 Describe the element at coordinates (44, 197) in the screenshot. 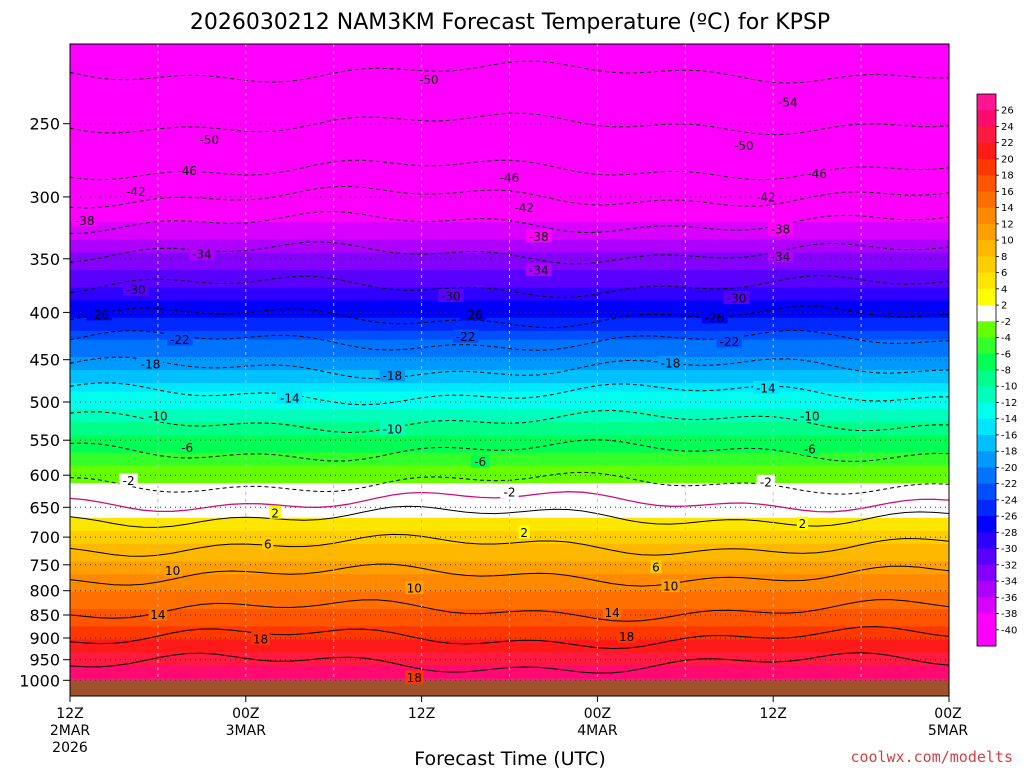

I see `y-tick-label: 300` at that location.